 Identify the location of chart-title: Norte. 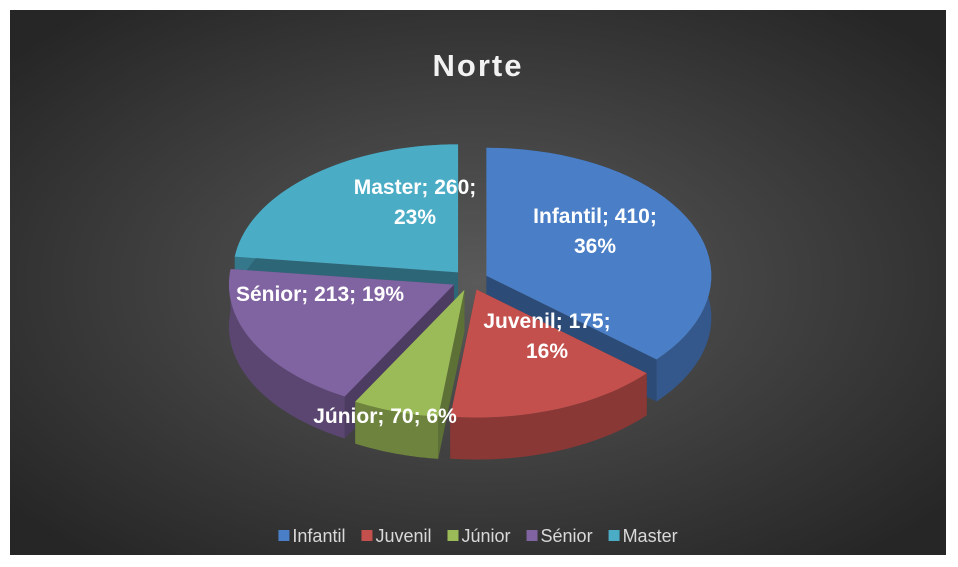
(478, 65).